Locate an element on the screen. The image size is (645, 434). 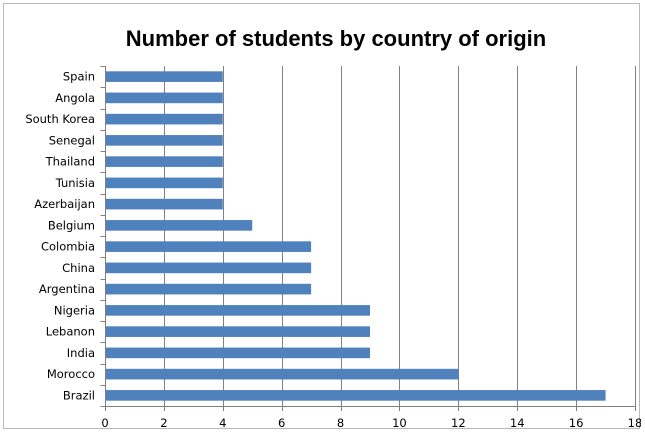
bar-india is located at coordinates (237, 353).